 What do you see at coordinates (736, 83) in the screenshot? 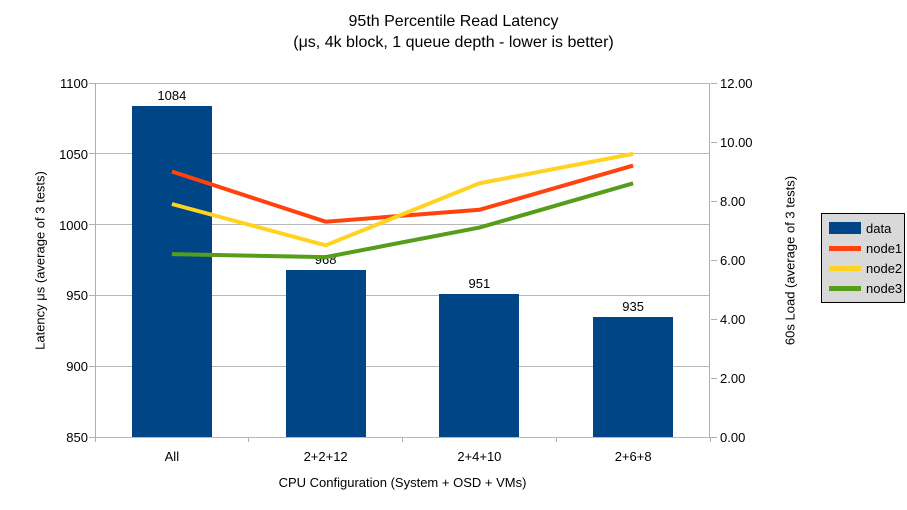
I see `right-axis-tick-label: 12.00` at bounding box center [736, 83].